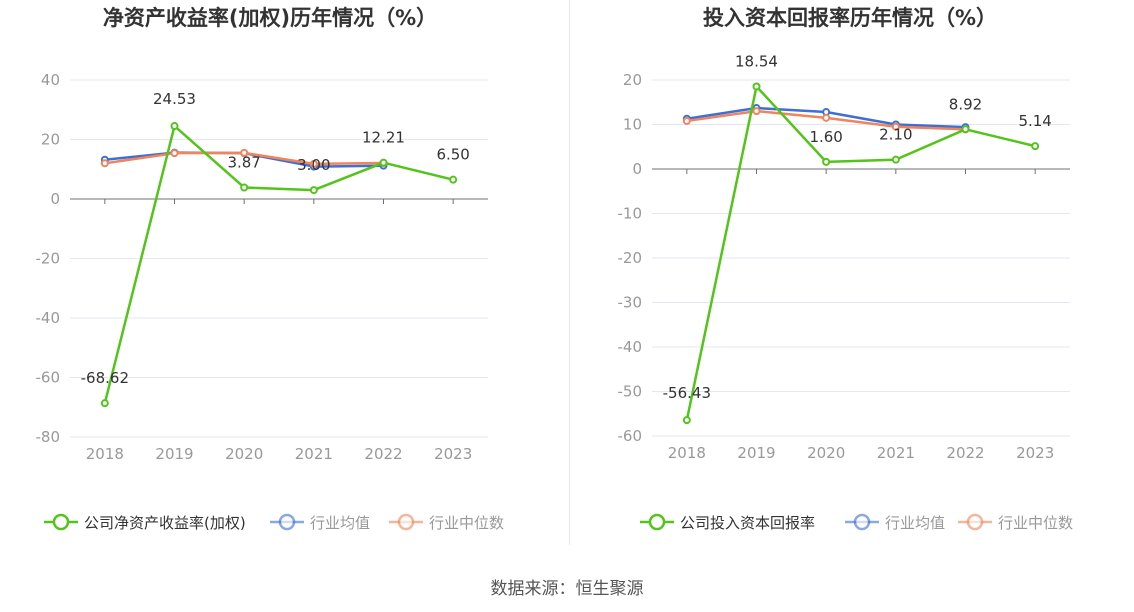 The width and height of the screenshot is (1134, 612). I want to click on data-label: 5.14, so click(1034, 121).